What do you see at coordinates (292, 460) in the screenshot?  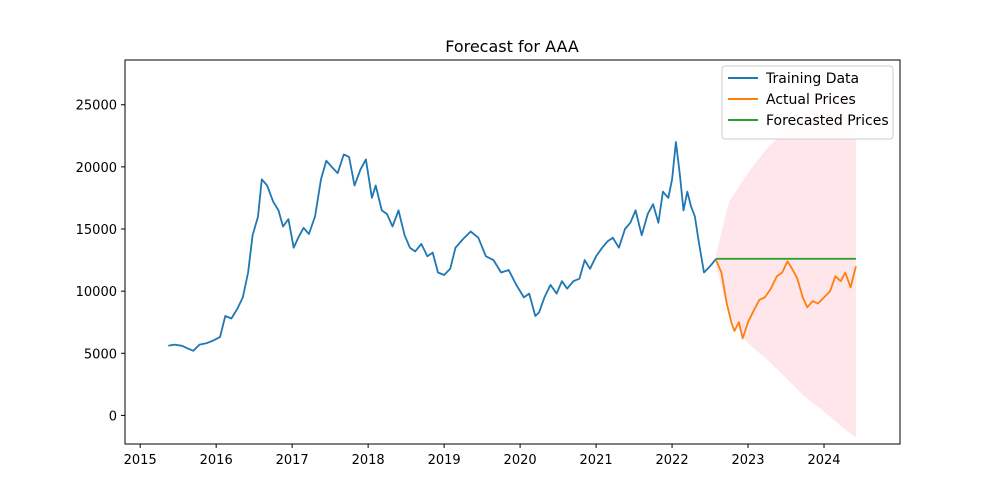 I see `x-tick-label: 2017` at bounding box center [292, 460].